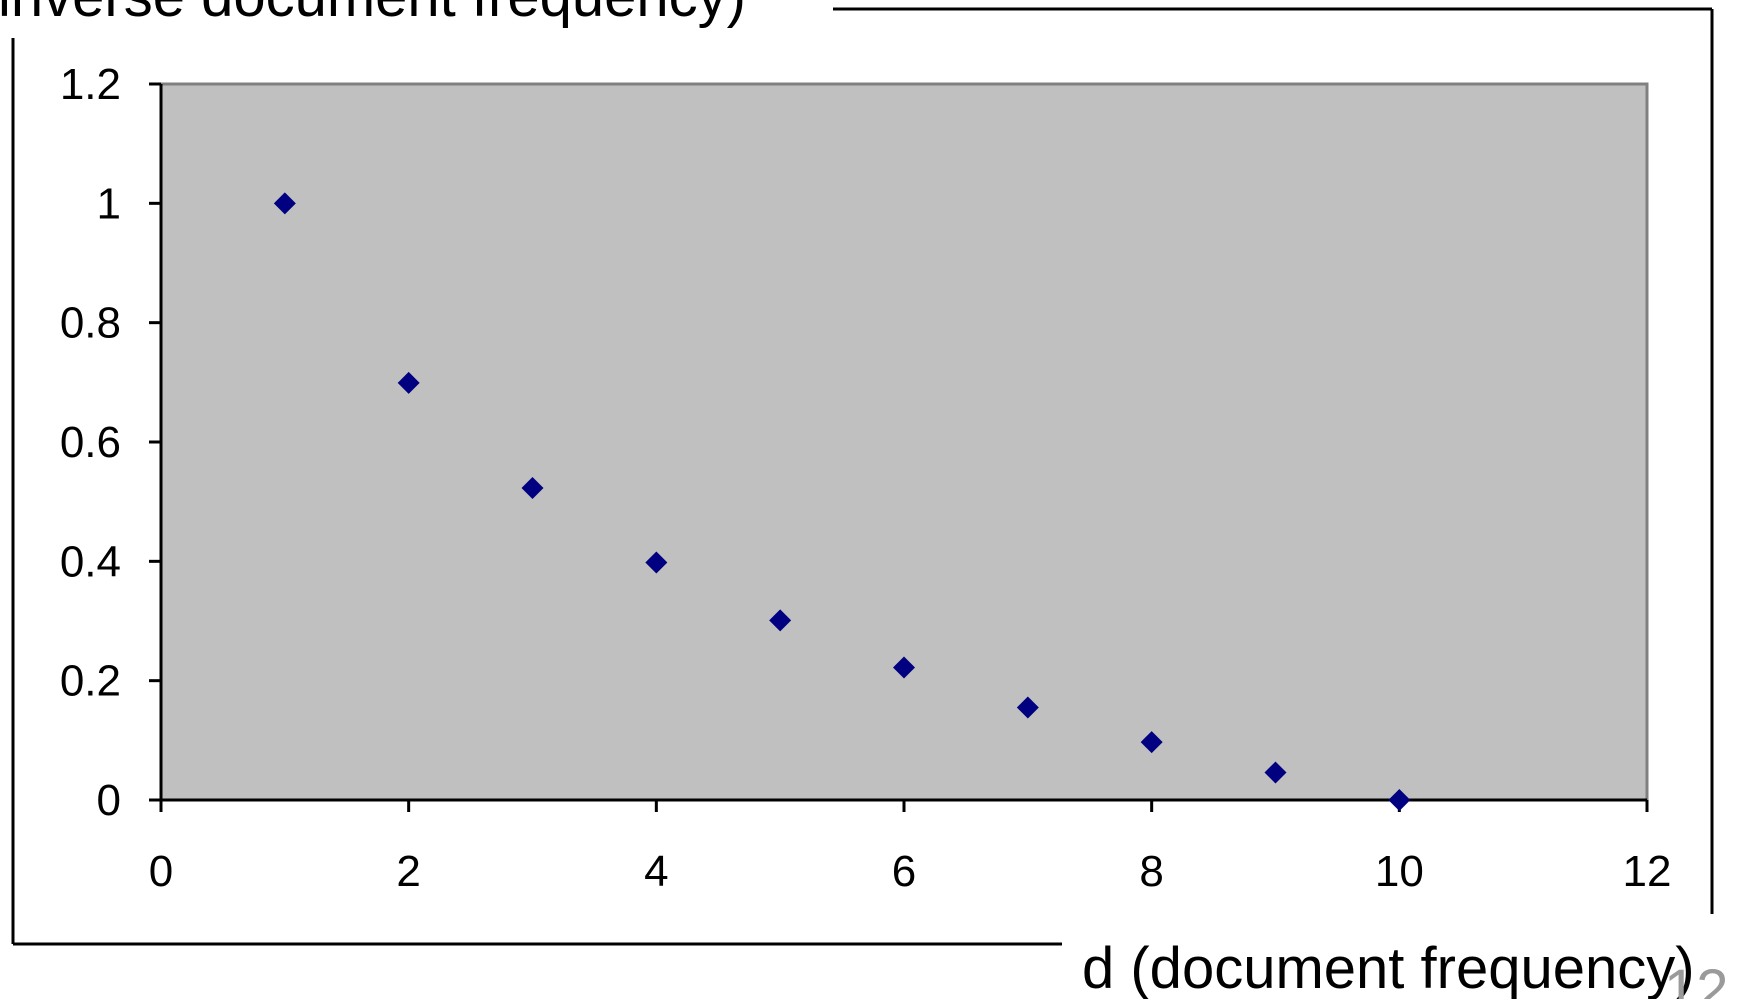  What do you see at coordinates (904, 871) in the screenshot?
I see `x-tick-label: 6` at bounding box center [904, 871].